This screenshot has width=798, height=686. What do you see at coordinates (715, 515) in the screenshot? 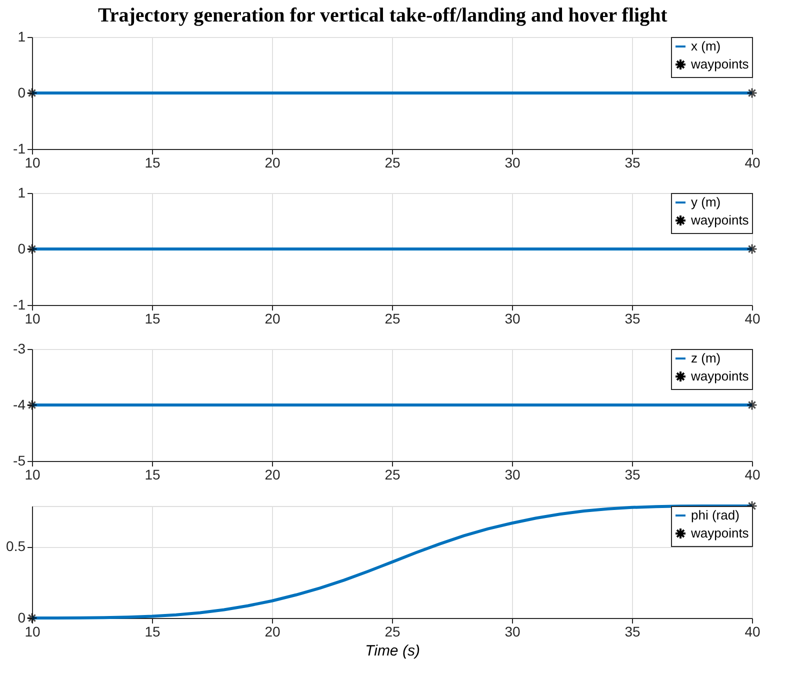
I see `legend-label: phi (rad)` at bounding box center [715, 515].